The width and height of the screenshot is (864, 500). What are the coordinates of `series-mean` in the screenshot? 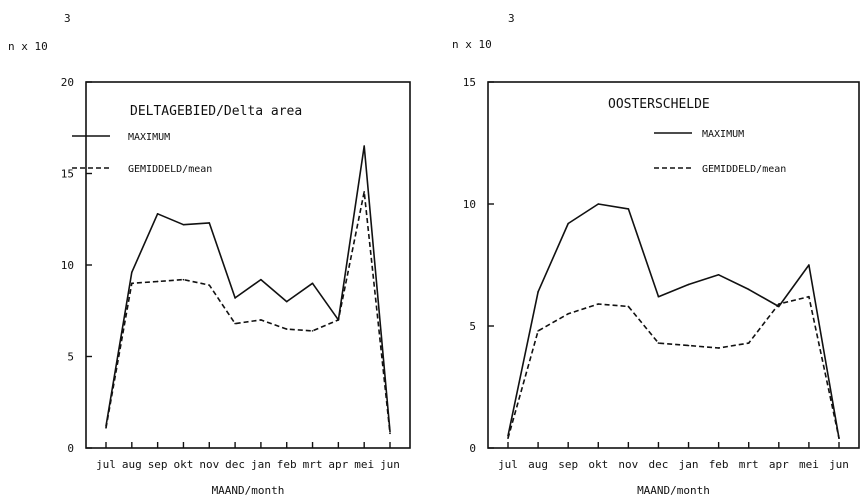 It's located at (673, 367).